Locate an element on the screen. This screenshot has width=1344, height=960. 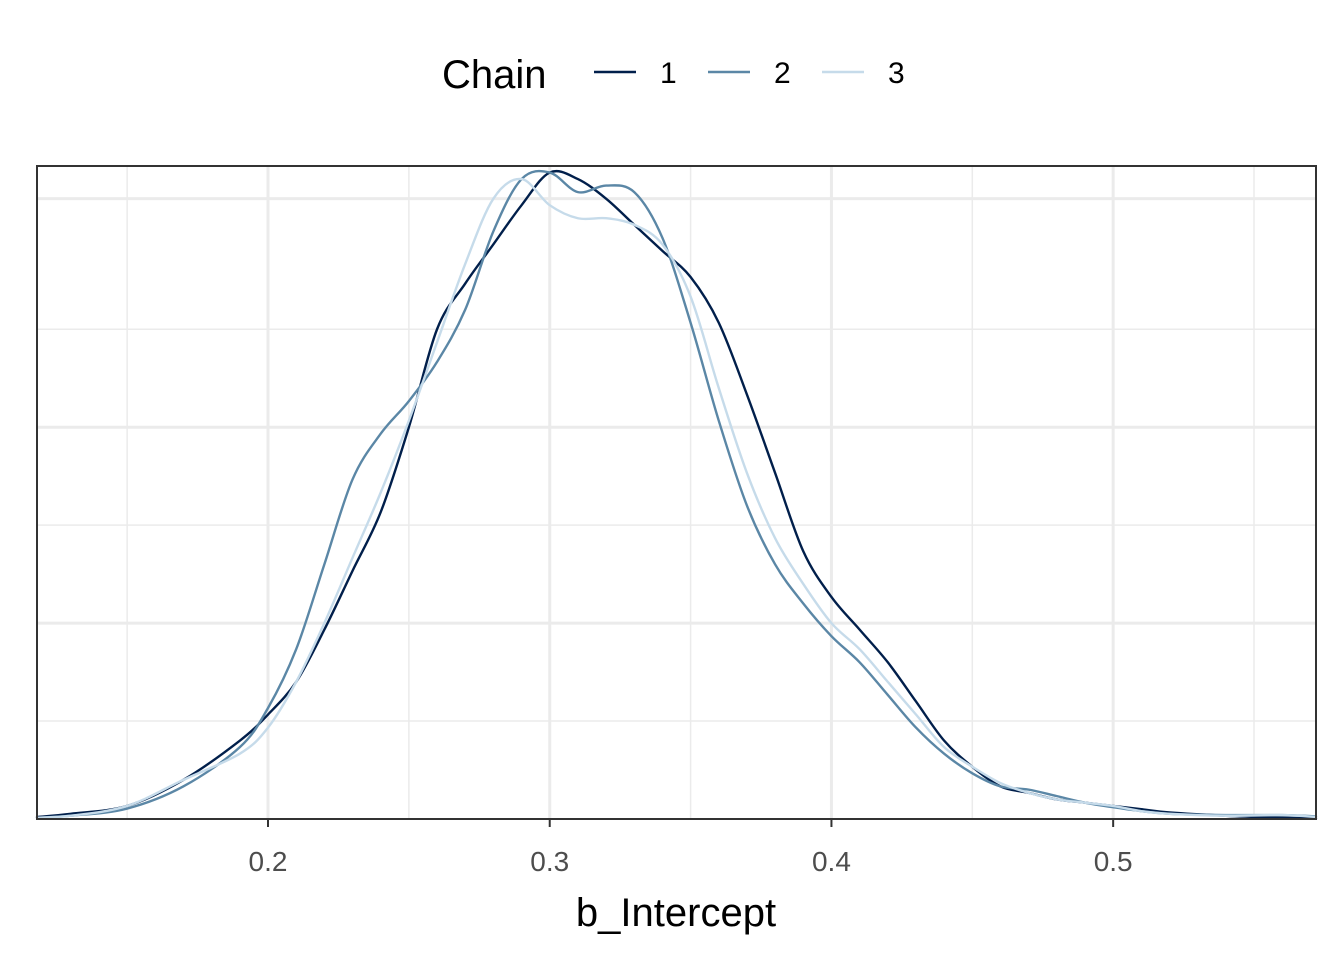
x-tick-label: 0.3 is located at coordinates (549, 861).